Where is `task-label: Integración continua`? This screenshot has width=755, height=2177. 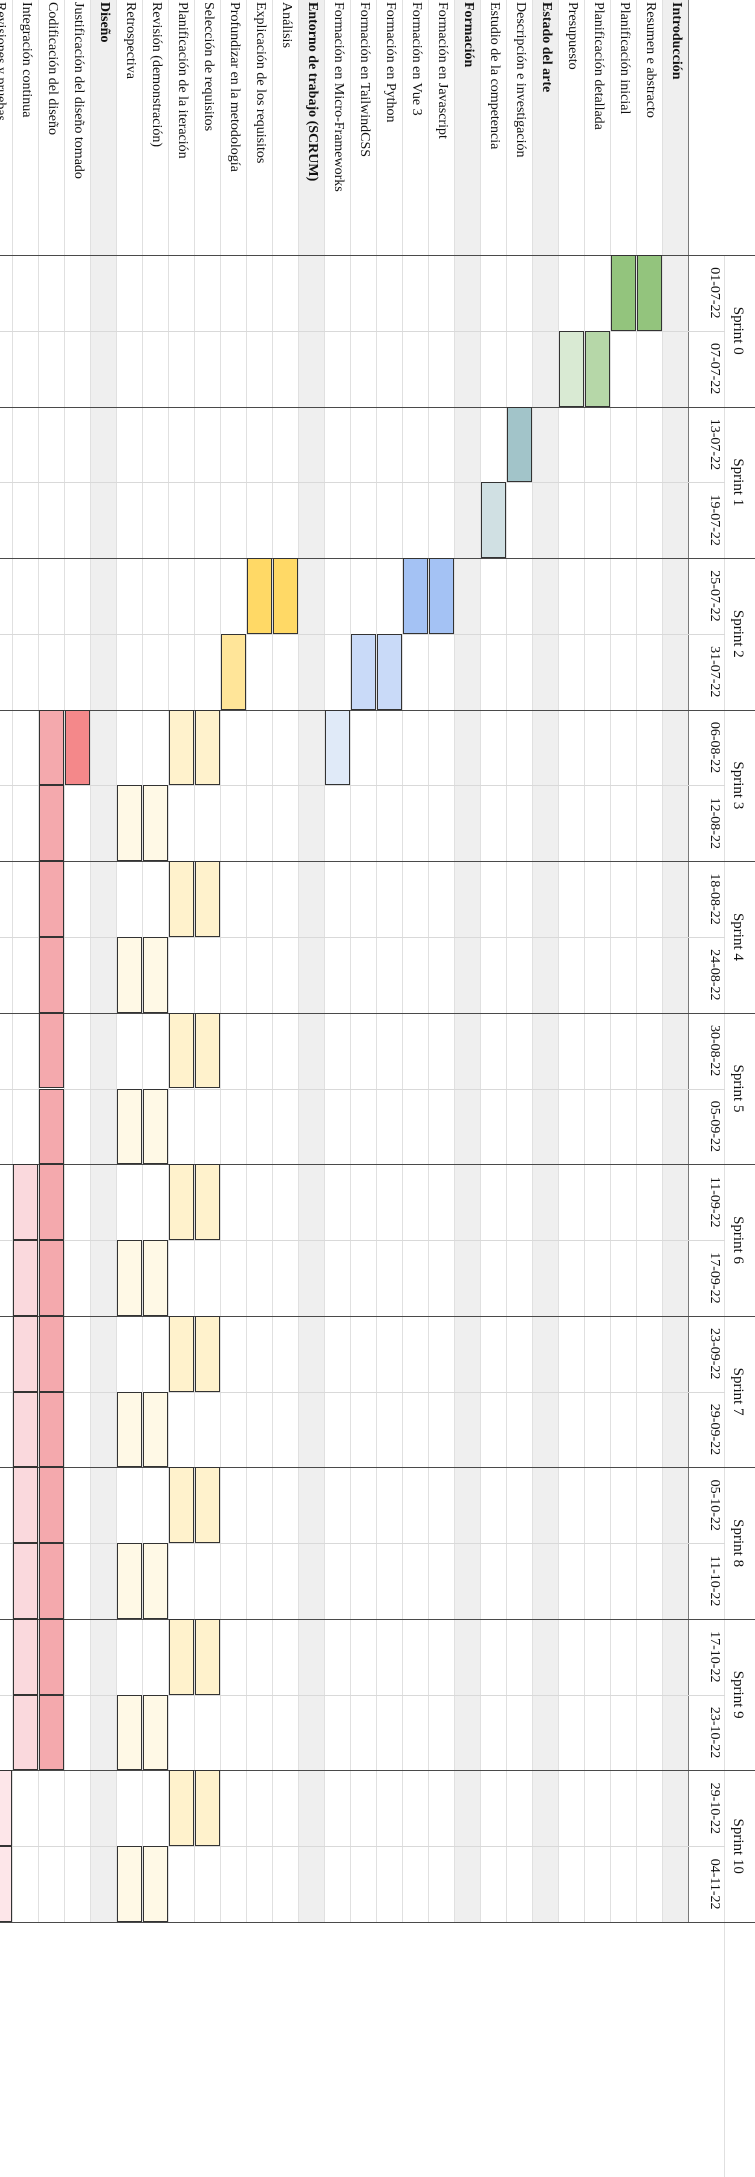
task-label: Integración continua is located at coordinates (26, 60).